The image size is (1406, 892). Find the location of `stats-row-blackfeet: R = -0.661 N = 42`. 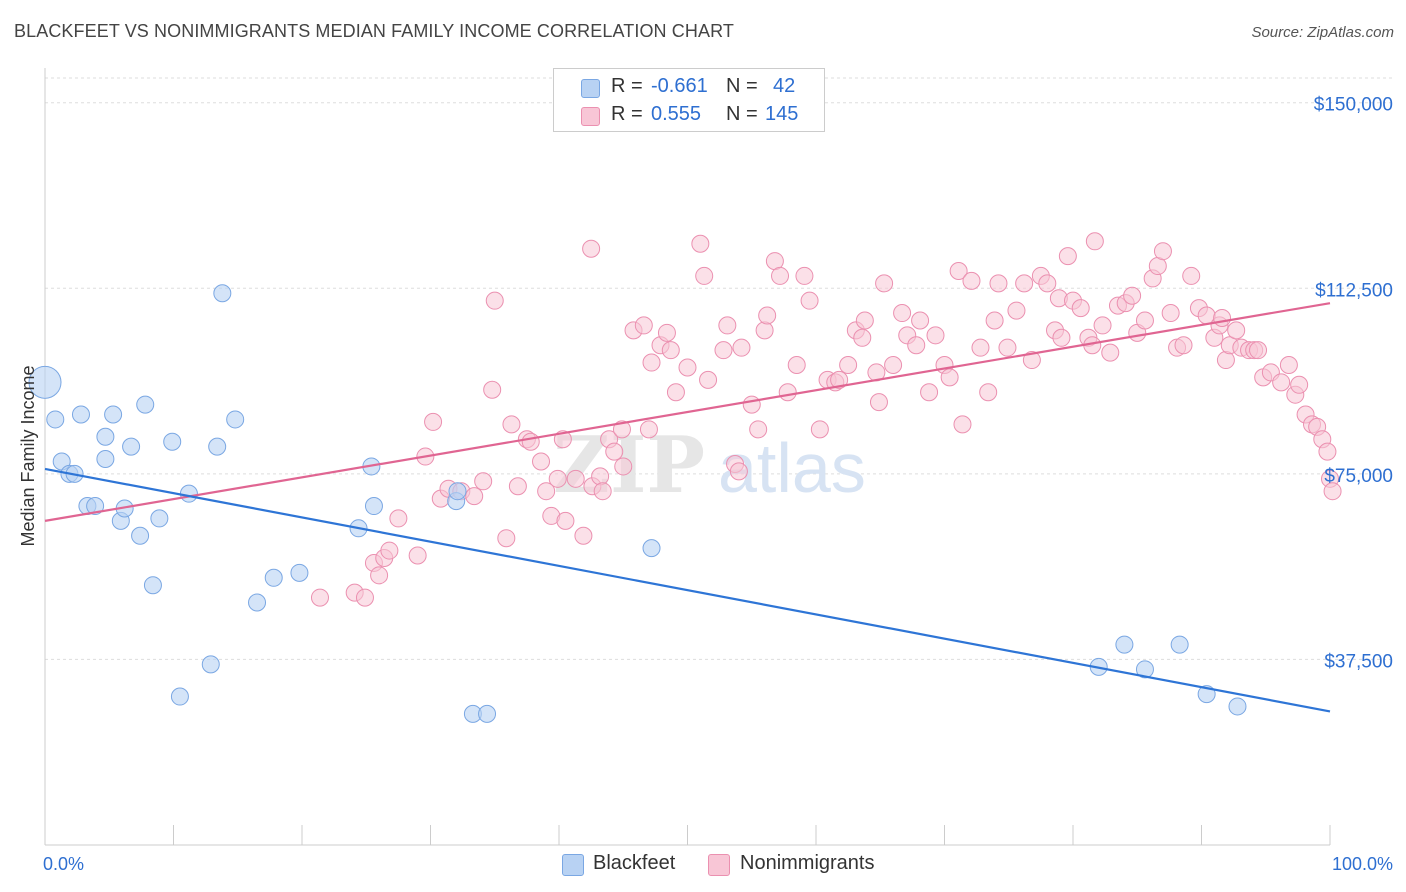

stats-row-blackfeet: R = -0.661 N = 42 is located at coordinates (689, 87).